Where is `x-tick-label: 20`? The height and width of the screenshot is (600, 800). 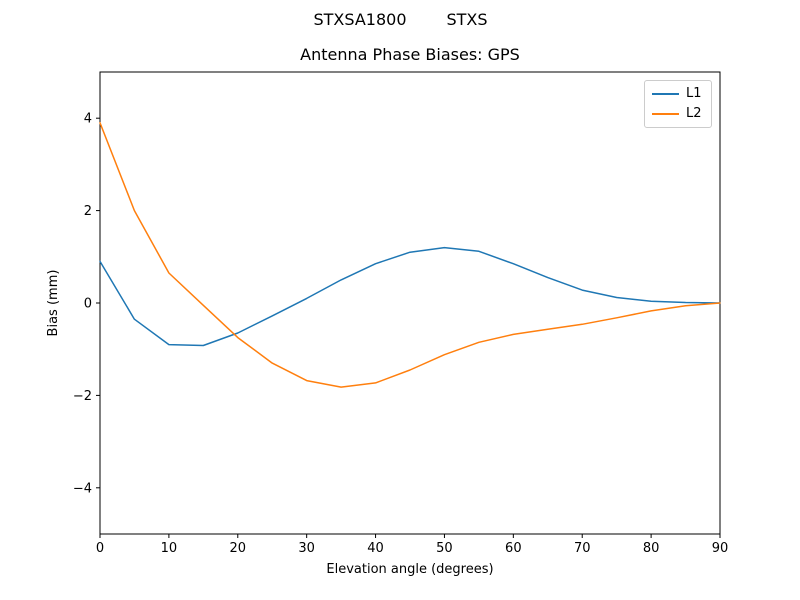
x-tick-label: 20 is located at coordinates (238, 548).